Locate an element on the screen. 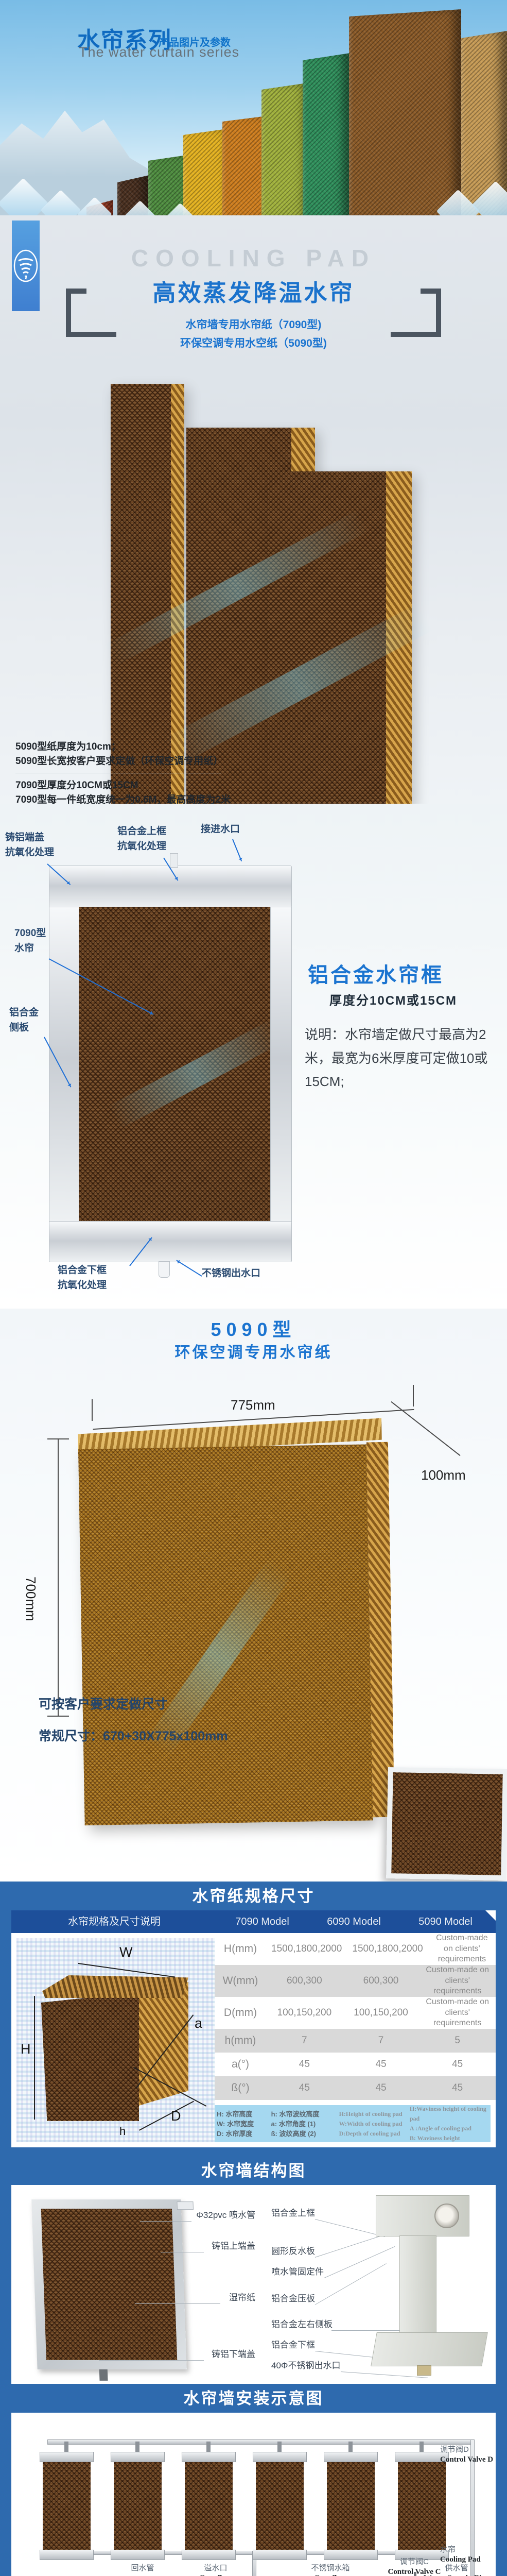  struct-line is located at coordinates (165, 2221).